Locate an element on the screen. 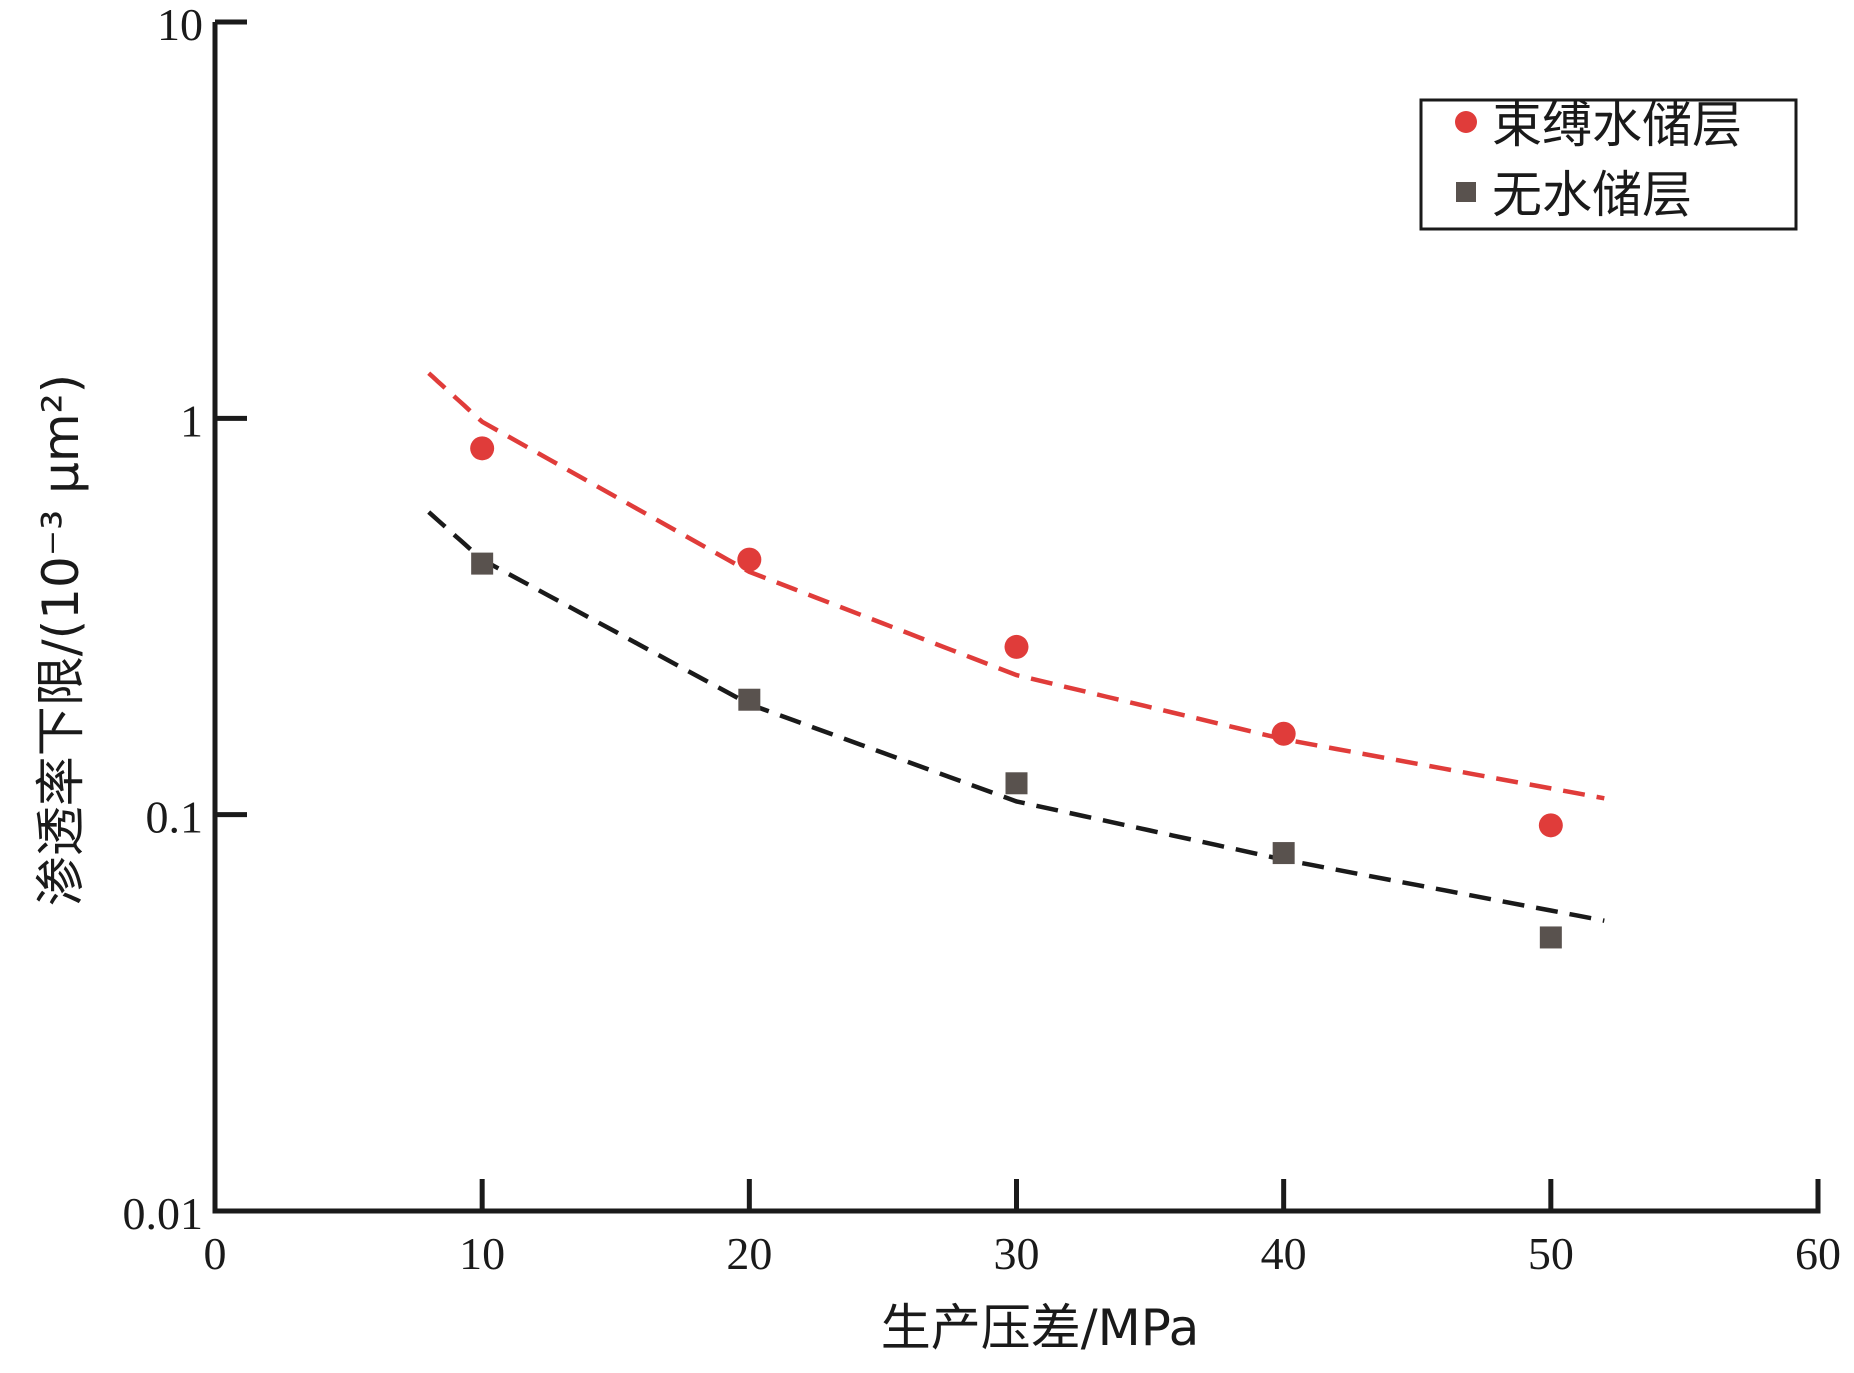 The image size is (1854, 1373). y-tick-label: 0.1 is located at coordinates (175, 817).